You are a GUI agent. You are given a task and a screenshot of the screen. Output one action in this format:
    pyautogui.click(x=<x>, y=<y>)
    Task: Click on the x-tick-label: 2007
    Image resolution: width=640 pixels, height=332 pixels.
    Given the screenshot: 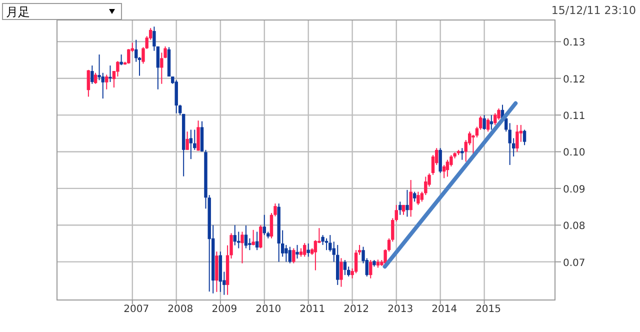 What is the action you would take?
    pyautogui.click(x=137, y=309)
    